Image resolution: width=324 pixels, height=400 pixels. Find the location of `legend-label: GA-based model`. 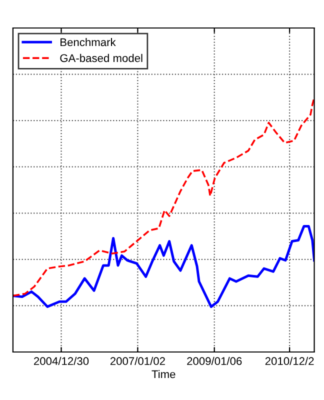

legend-label: GA-based model is located at coordinates (101, 58).